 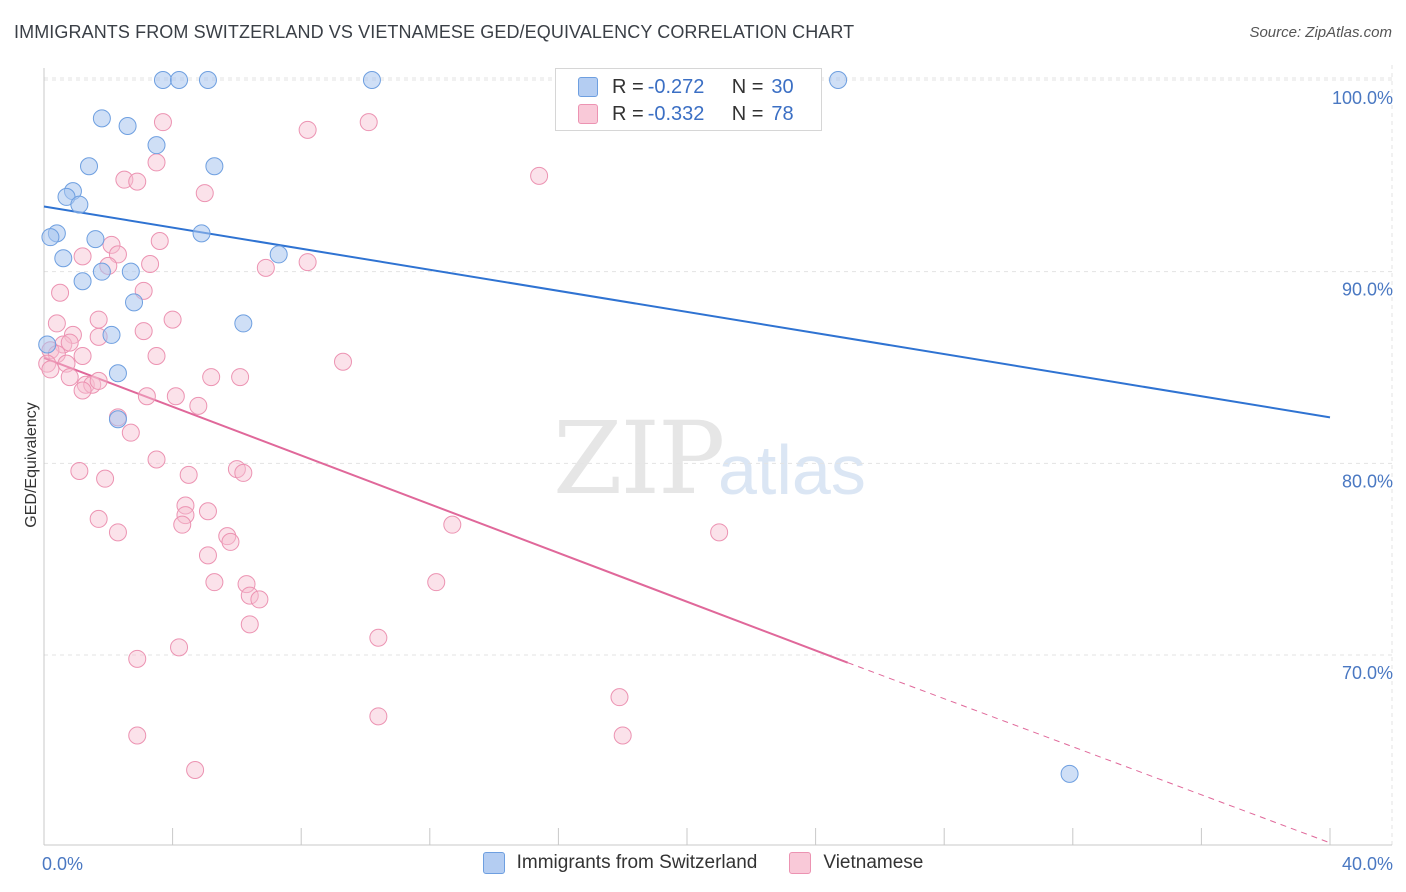 What do you see at coordinates (637, 862) in the screenshot?
I see `legend-label-switzerland: Immigrants from Switzerland` at bounding box center [637, 862].